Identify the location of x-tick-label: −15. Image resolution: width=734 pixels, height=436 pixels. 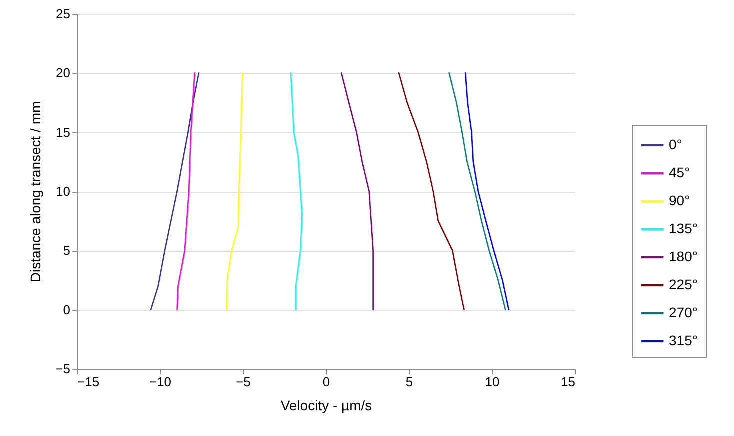
(89, 382).